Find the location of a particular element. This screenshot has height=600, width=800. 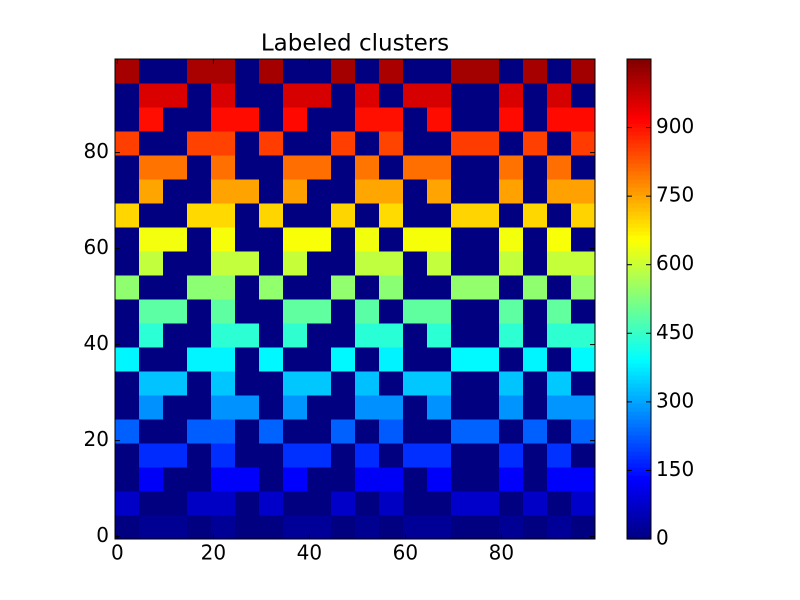

x-tick-label: 20 is located at coordinates (213, 553).